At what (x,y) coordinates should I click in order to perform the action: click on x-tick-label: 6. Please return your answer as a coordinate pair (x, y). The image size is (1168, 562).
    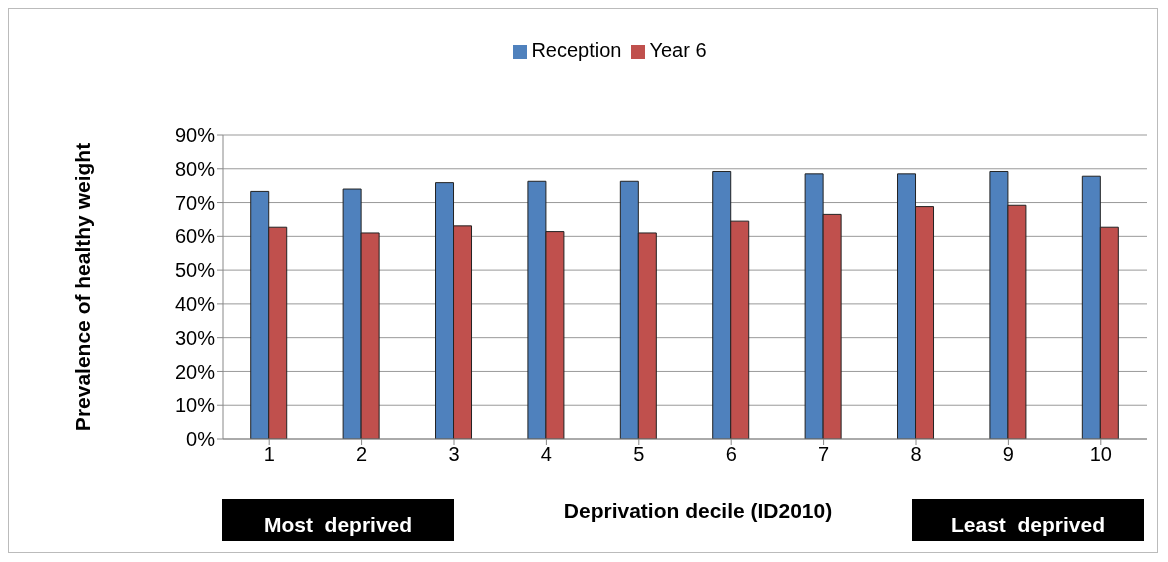
    Looking at the image, I should click on (731, 454).